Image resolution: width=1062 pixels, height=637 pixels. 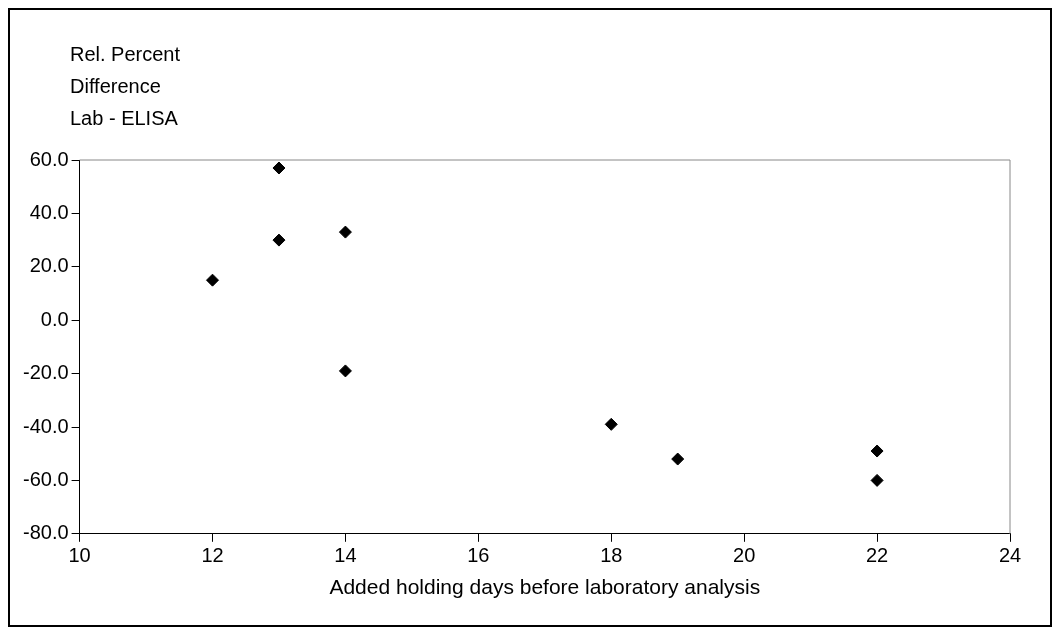 What do you see at coordinates (611, 555) in the screenshot?
I see `x-tick-label: 18` at bounding box center [611, 555].